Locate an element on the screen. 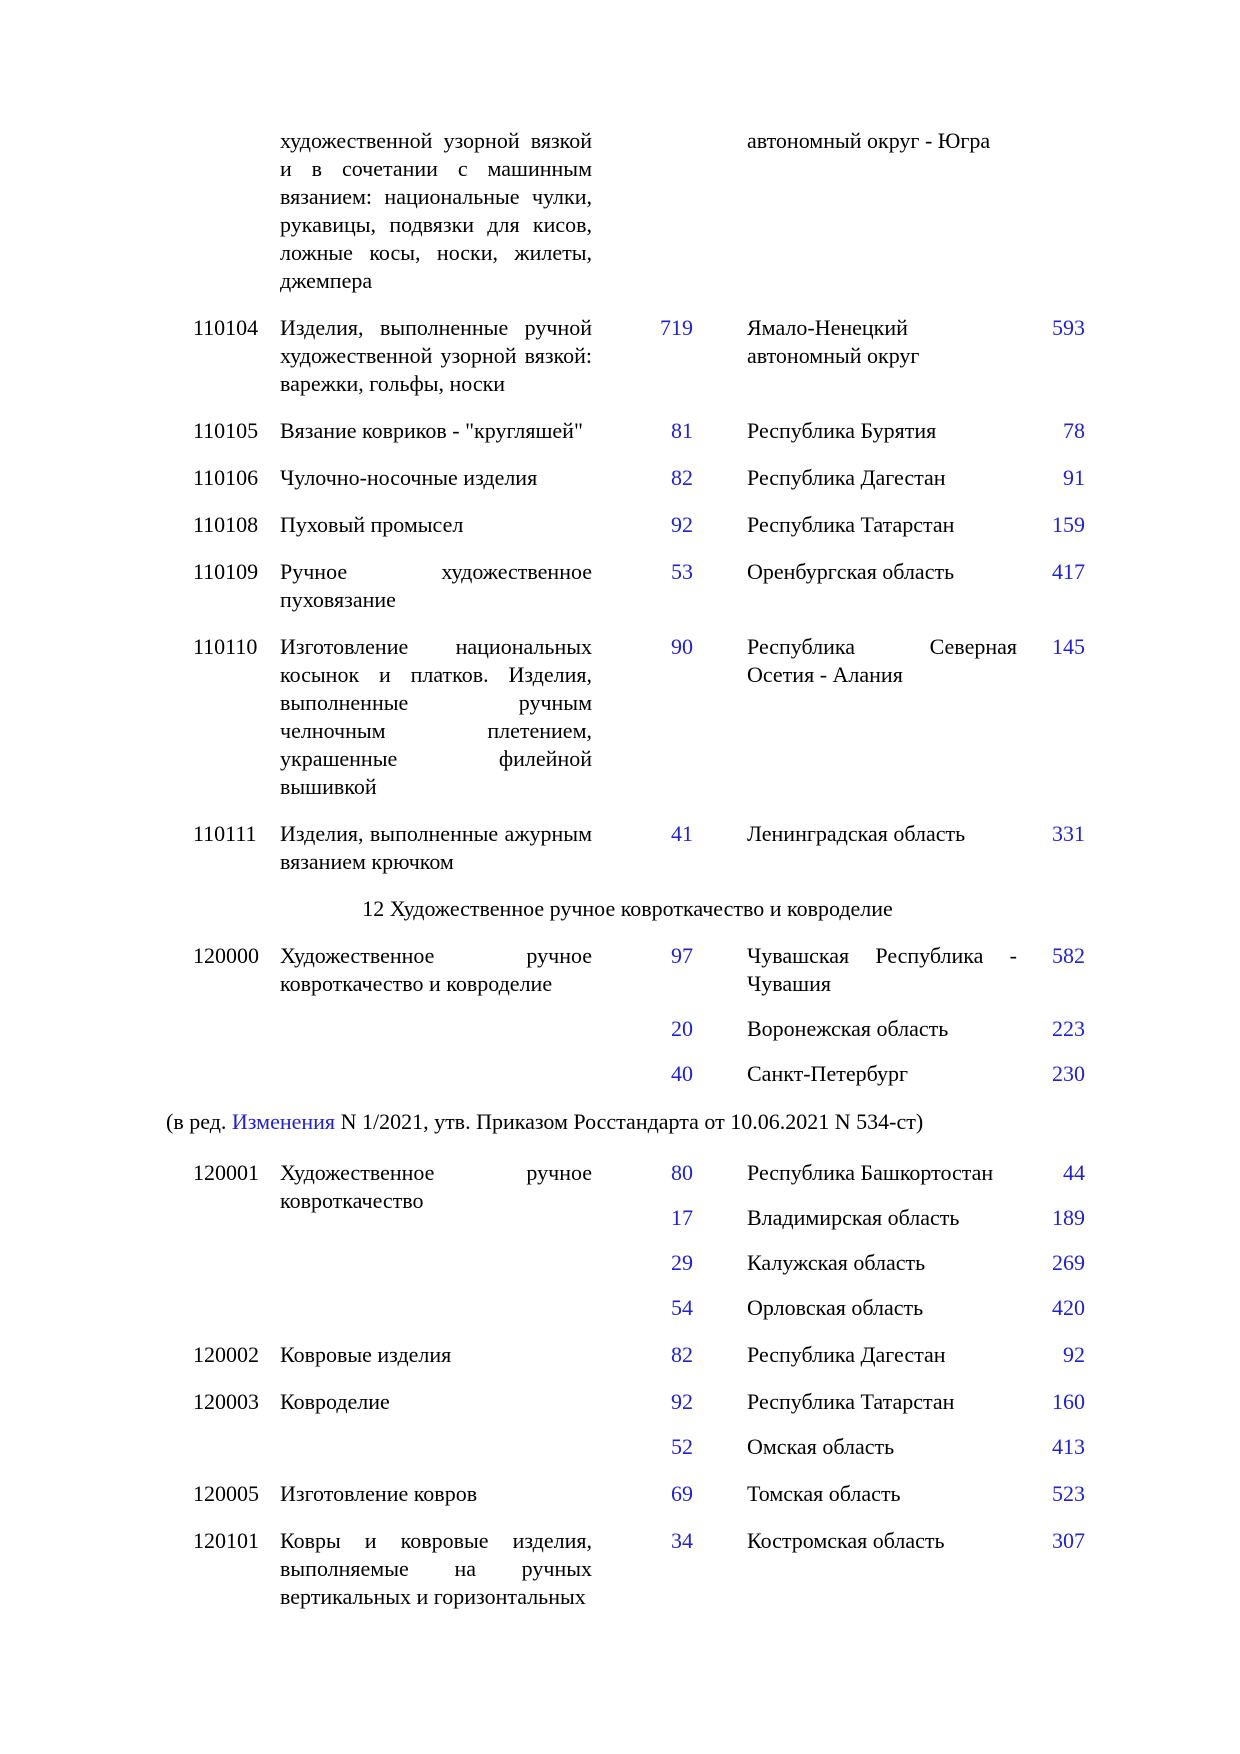 The height and width of the screenshot is (1754, 1240). region-entry: 20 Воронежская область 223 is located at coordinates (838, 1029).